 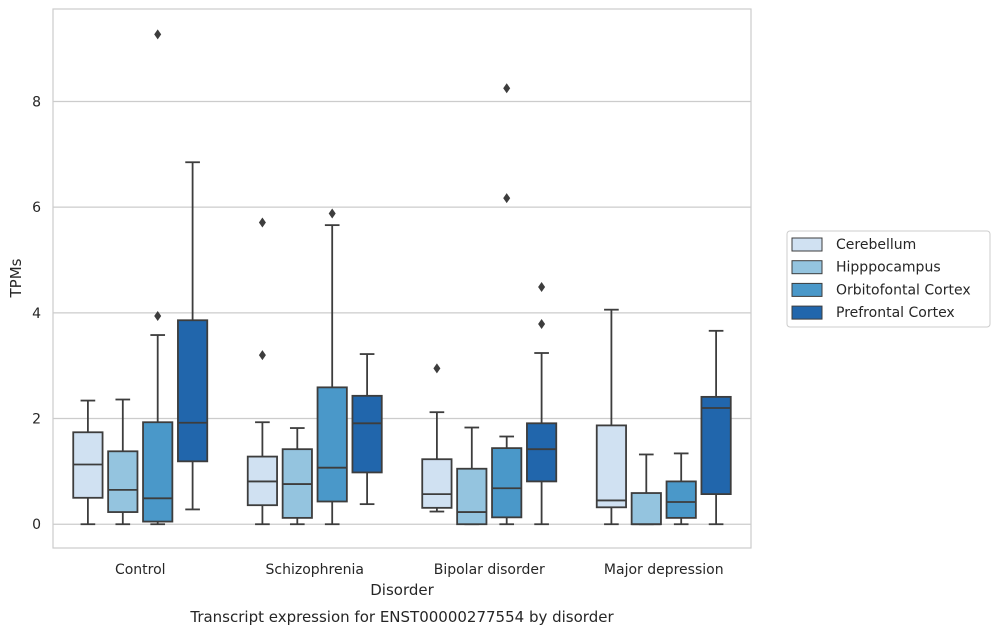 What do you see at coordinates (36, 102) in the screenshot?
I see `y-tick-label: 8` at bounding box center [36, 102].